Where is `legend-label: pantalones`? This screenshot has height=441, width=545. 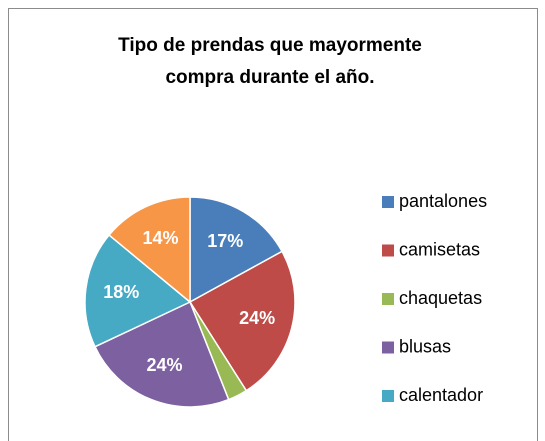
legend-label: pantalones is located at coordinates (443, 201).